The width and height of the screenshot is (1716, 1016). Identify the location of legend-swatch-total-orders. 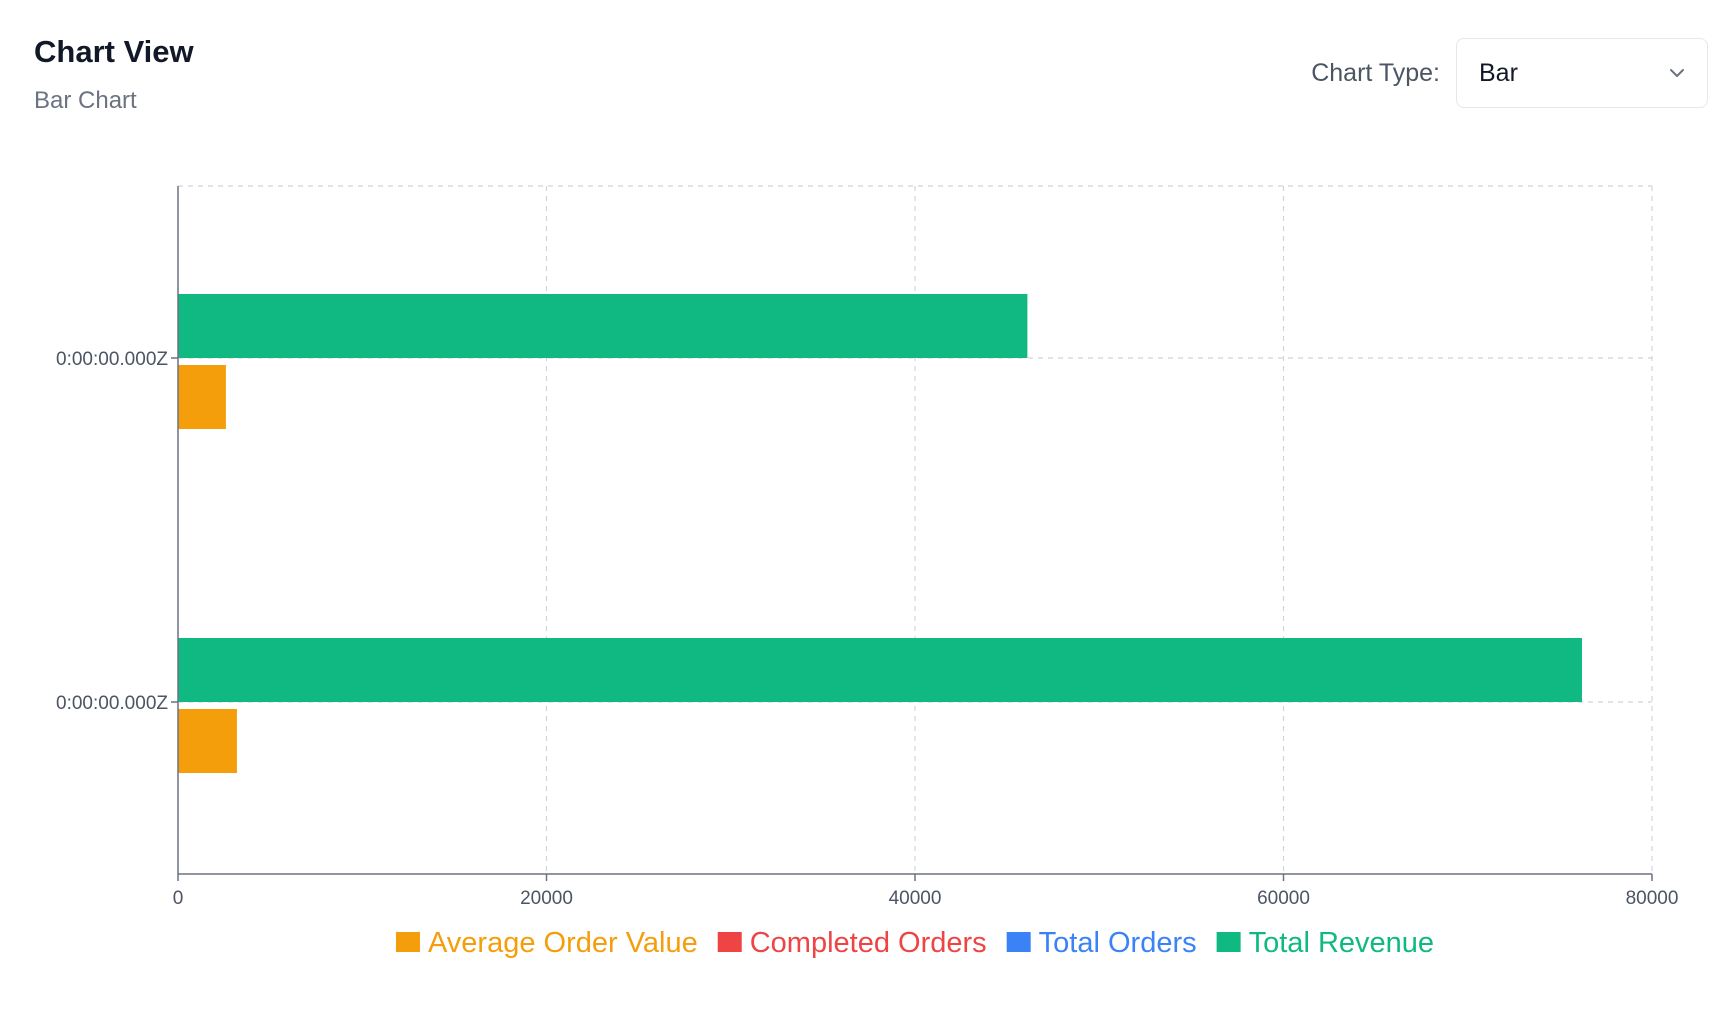
(1018, 942).